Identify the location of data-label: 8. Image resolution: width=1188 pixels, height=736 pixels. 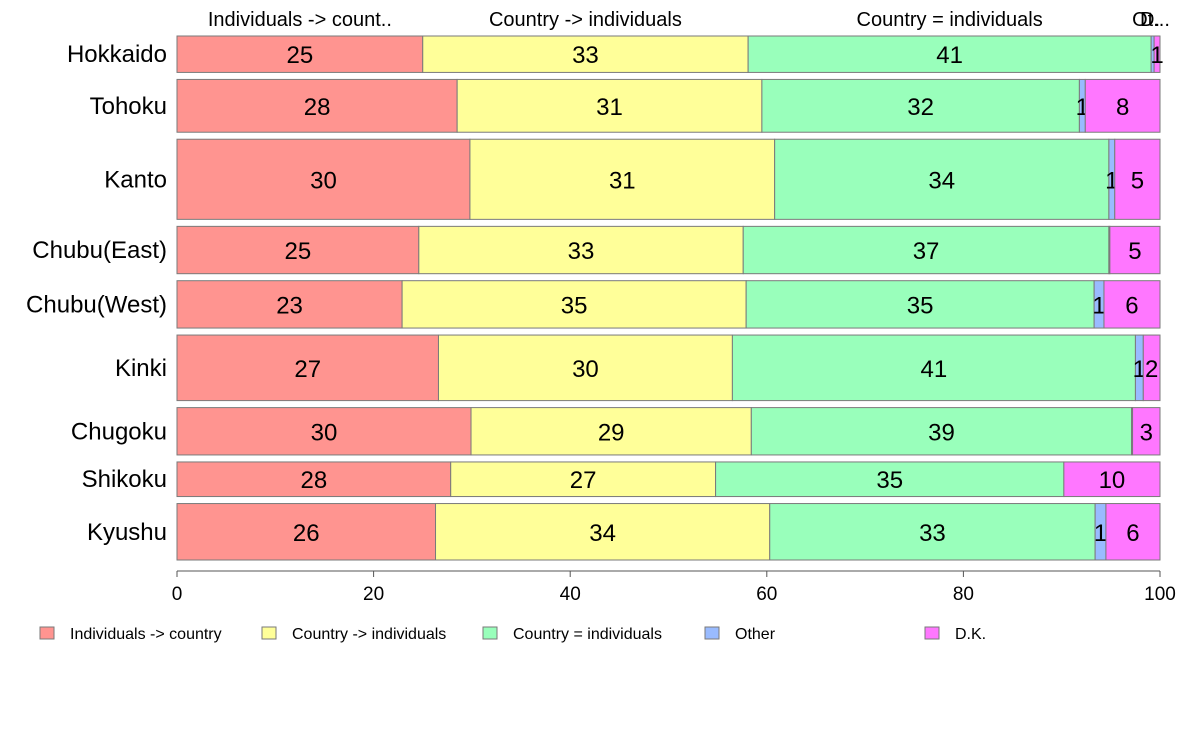
(1122, 107).